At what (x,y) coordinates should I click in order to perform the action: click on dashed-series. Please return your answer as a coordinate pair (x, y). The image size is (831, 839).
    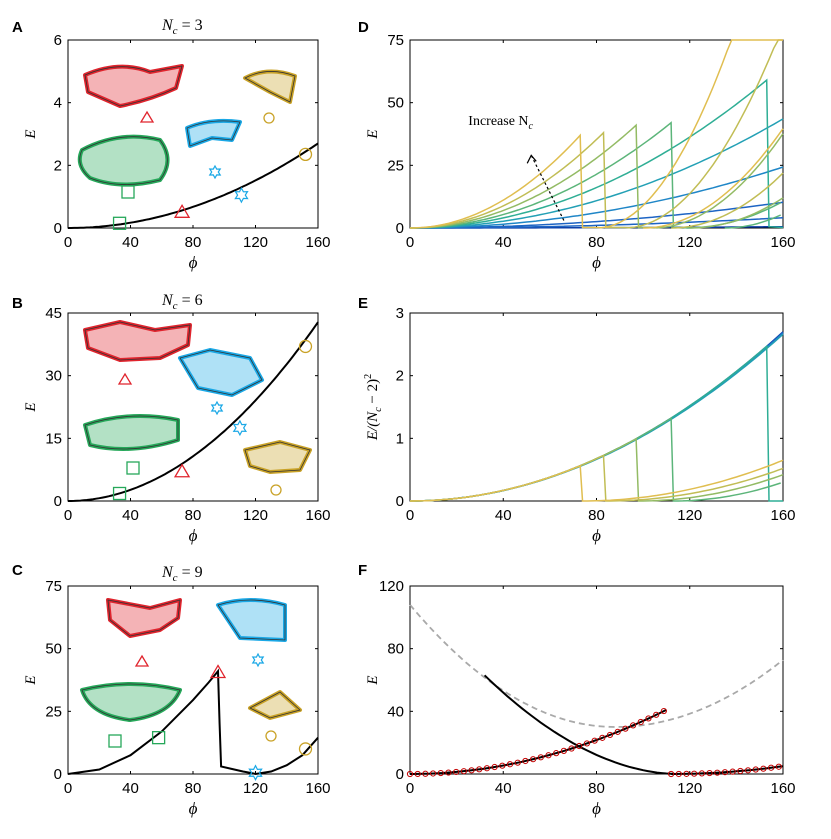
    Looking at the image, I should click on (596, 666).